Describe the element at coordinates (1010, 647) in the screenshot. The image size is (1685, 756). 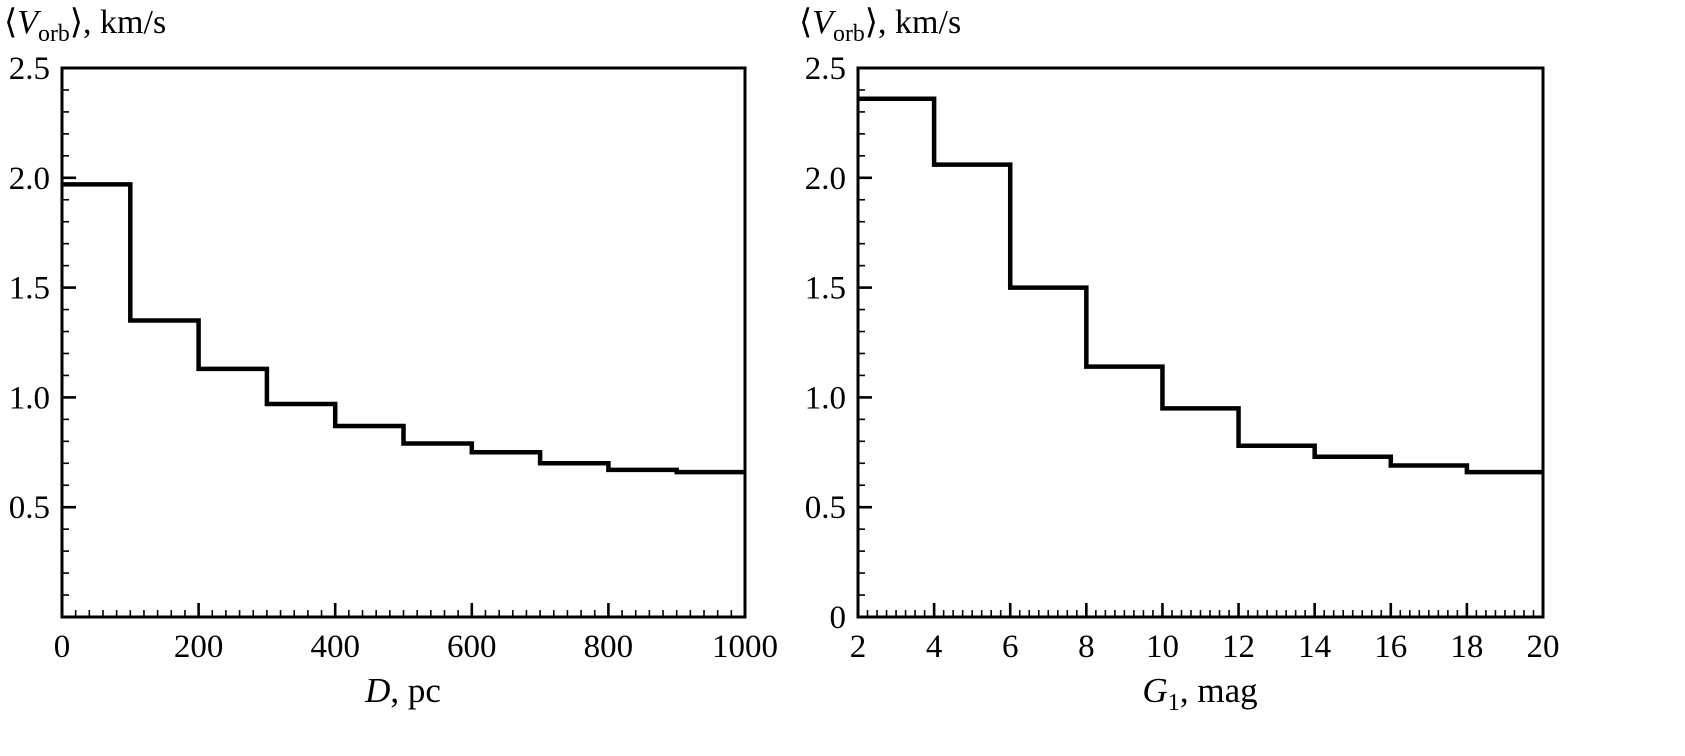
I see `x-tick-label: 6` at that location.